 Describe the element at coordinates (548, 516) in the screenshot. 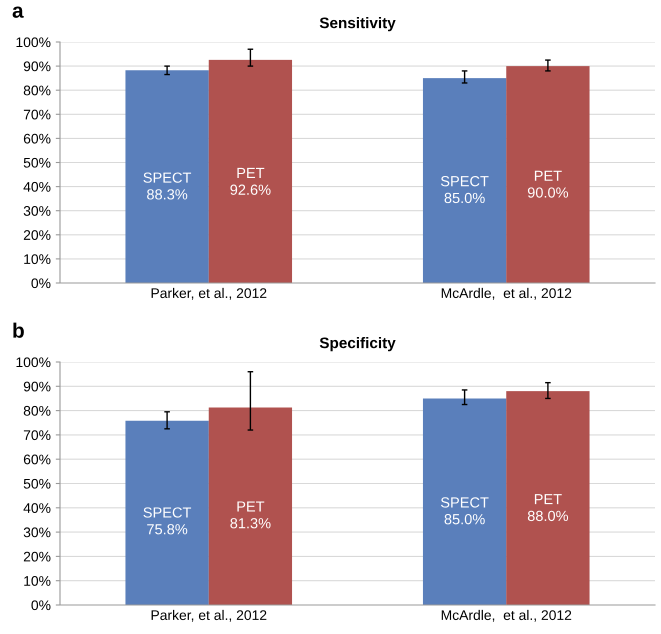

I see `data-label: 88.0%` at that location.